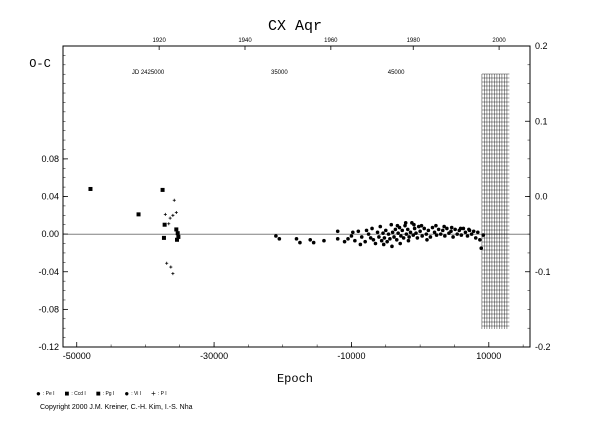 Image resolution: width=590 pixels, height=425 pixels. What do you see at coordinates (414, 41) in the screenshot?
I see `top-tick-label: 1980` at bounding box center [414, 41].